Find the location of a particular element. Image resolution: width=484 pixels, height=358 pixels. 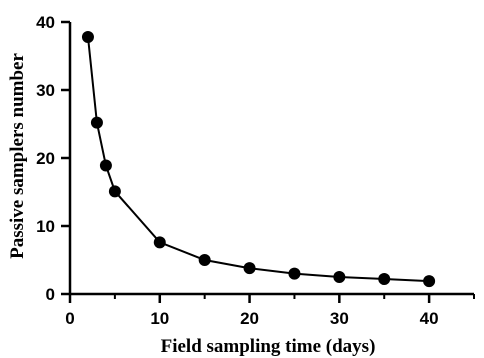

y-tick-label: 30 is located at coordinates (45, 90).